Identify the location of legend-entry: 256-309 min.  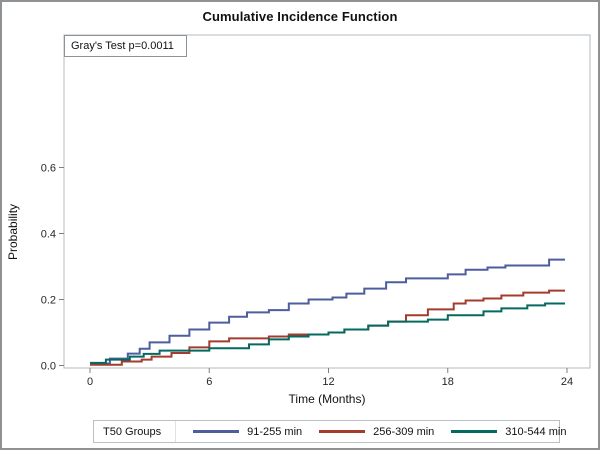
(376, 432).